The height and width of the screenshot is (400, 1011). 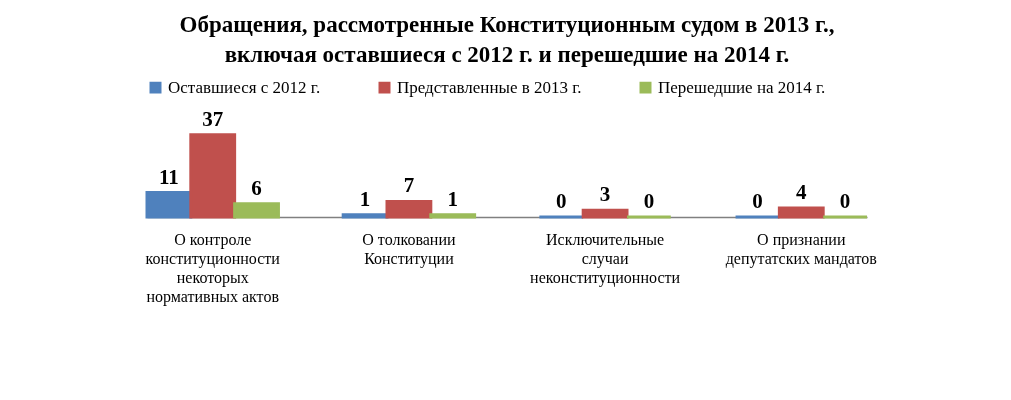 I want to click on data-label: 4, so click(x=802, y=192).